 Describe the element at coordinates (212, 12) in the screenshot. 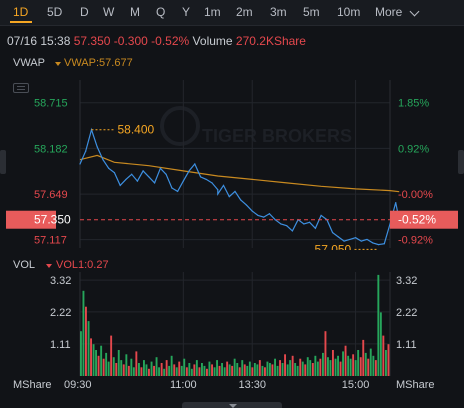

I see `tab-1m: 1m` at that location.